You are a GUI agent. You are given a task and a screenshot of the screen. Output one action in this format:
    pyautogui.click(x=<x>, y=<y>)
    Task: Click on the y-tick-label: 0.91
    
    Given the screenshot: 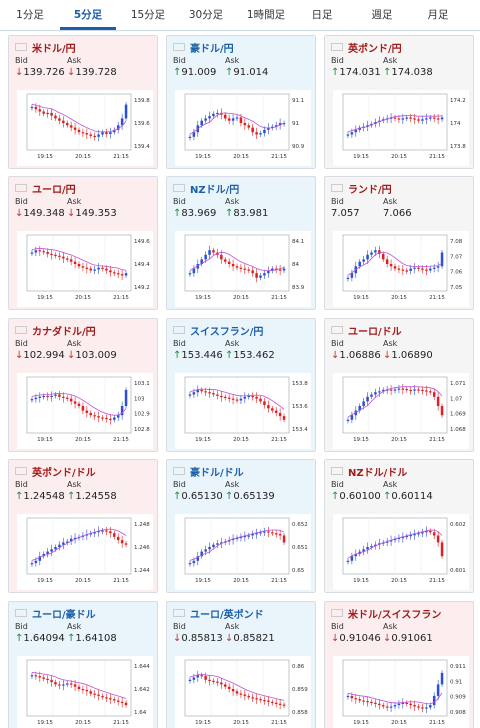 What is the action you would take?
    pyautogui.click(x=456, y=682)
    